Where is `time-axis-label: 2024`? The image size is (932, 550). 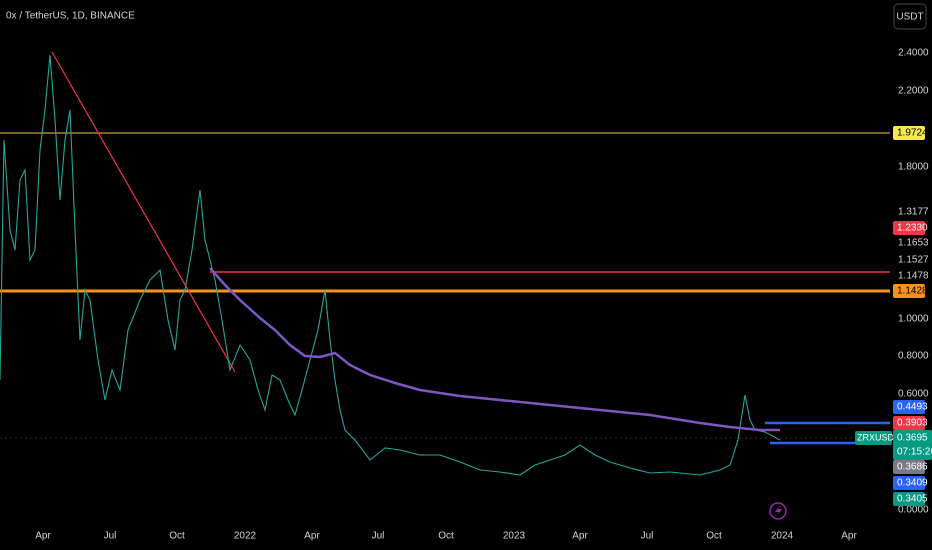
time-axis-label: 2024 is located at coordinates (782, 536).